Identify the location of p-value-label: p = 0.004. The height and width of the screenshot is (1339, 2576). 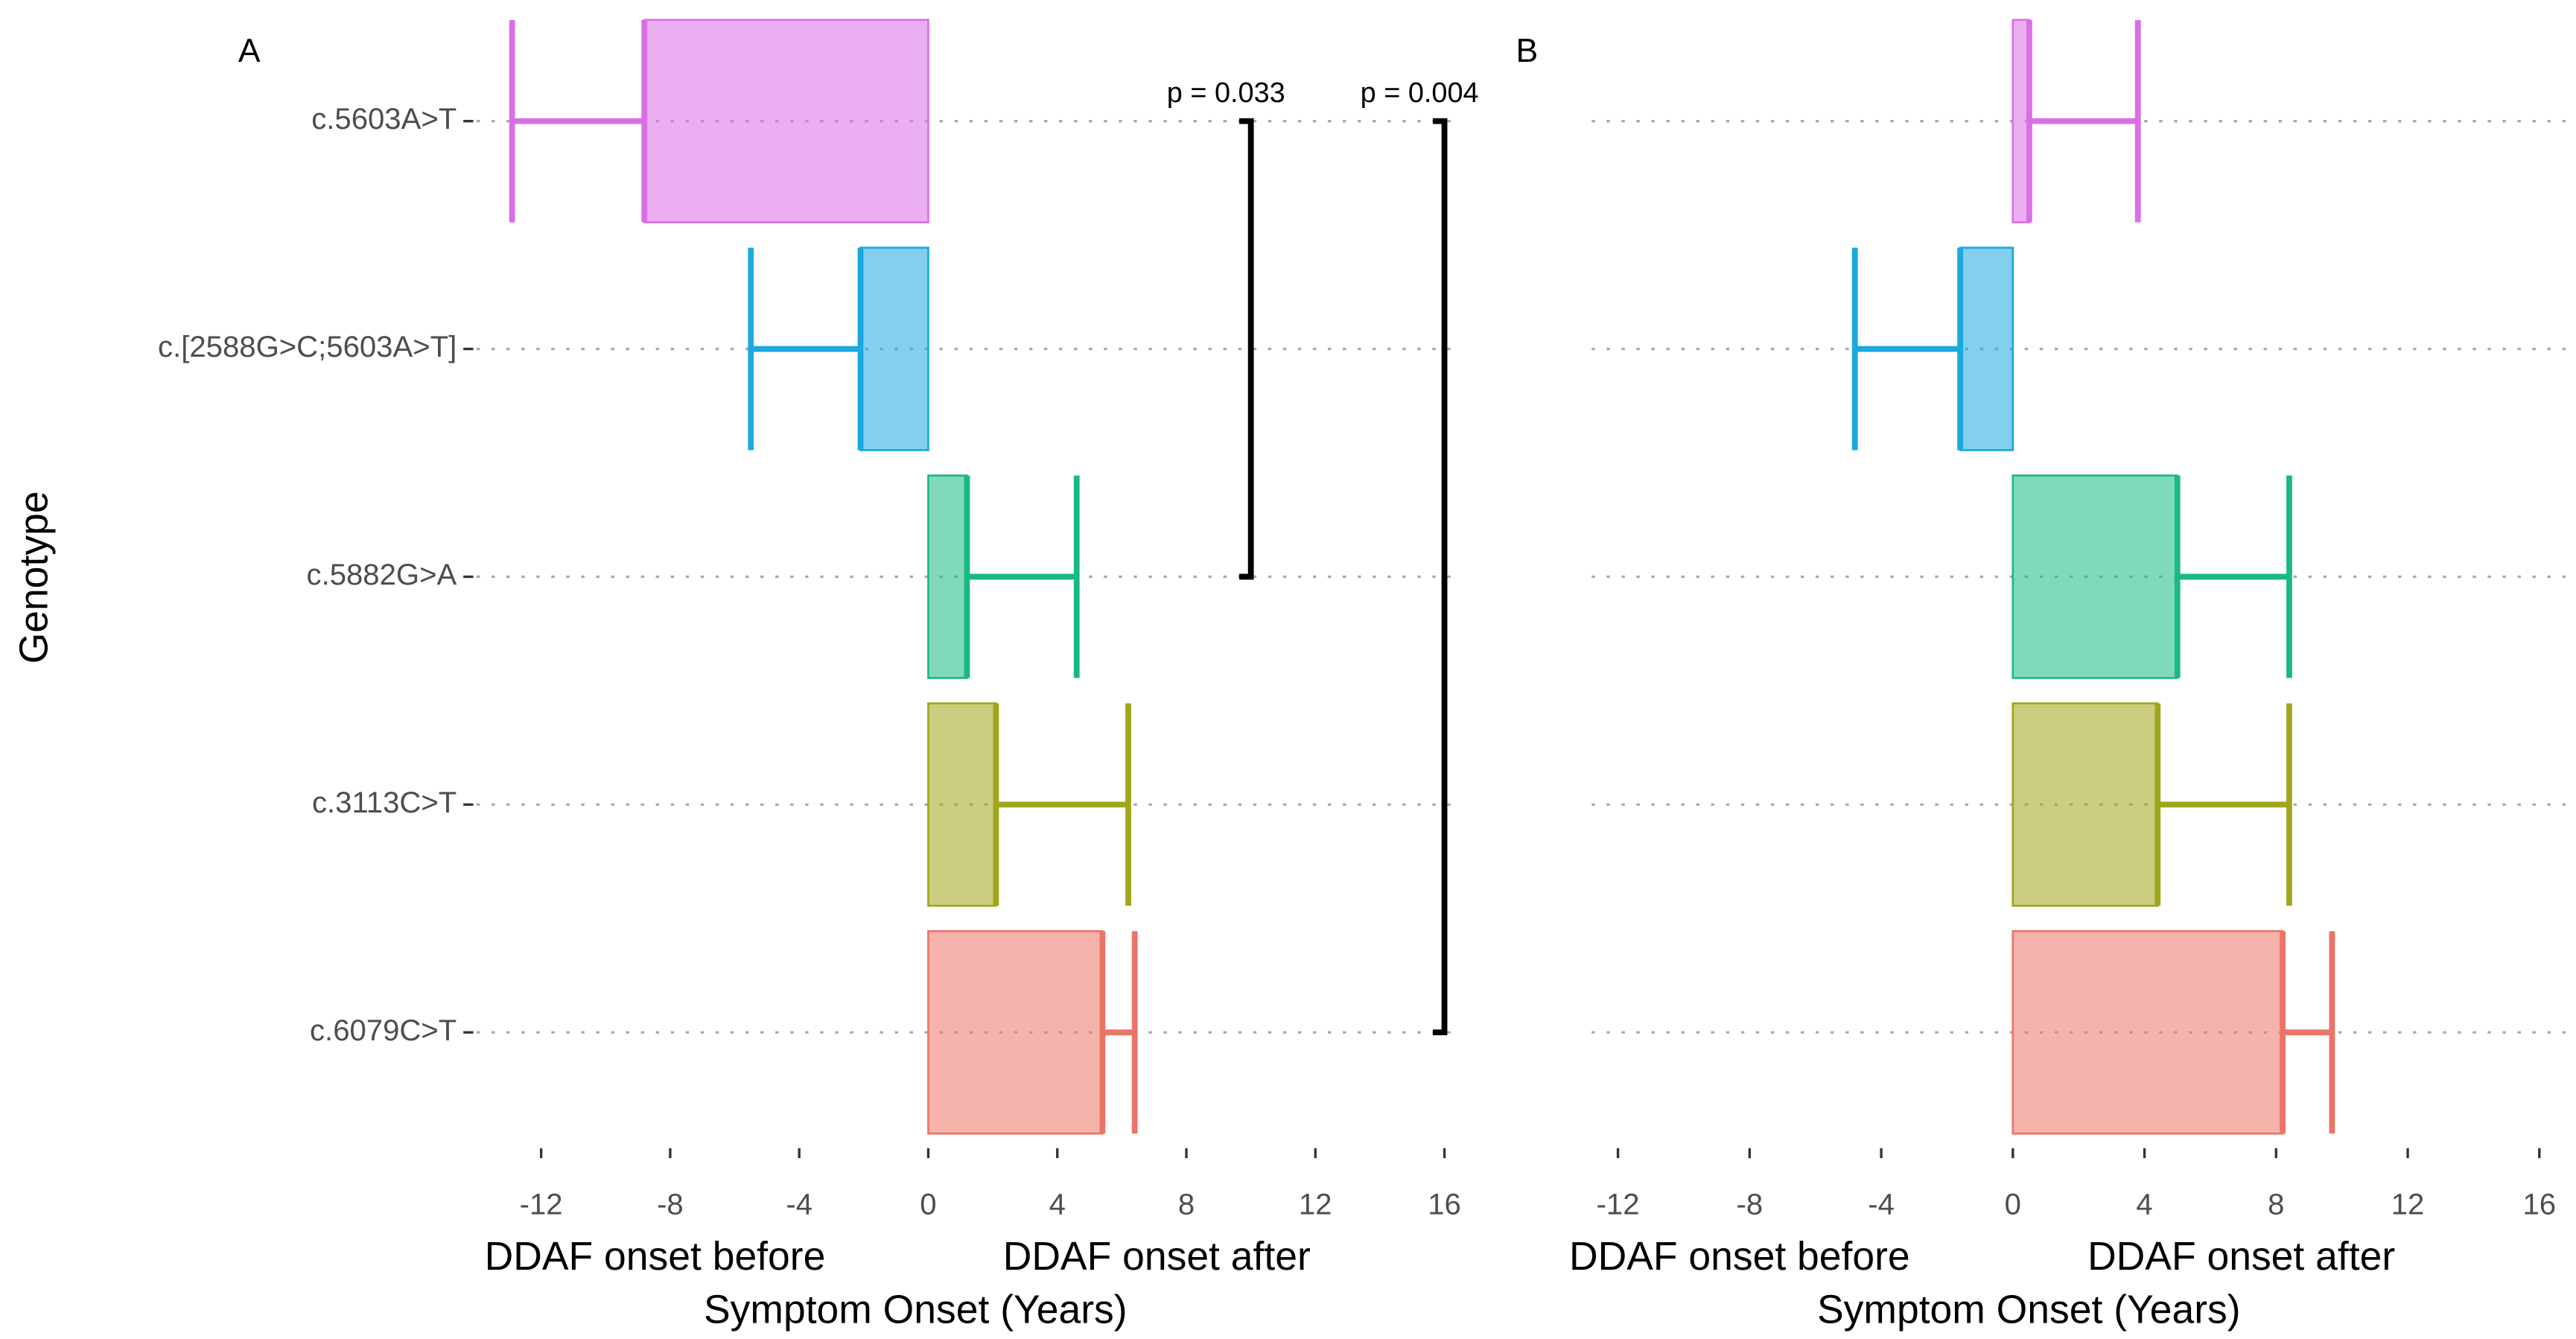
(1420, 93).